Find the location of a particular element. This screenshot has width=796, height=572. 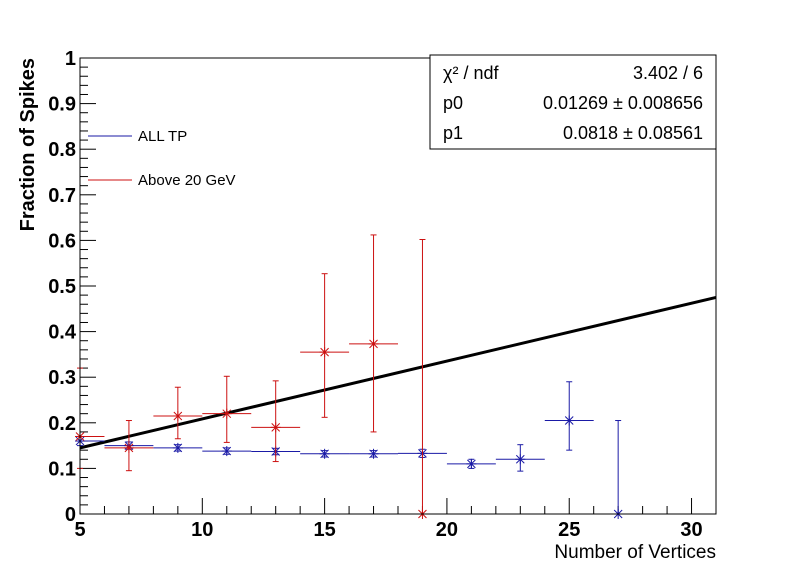

y-tick-label: 0.6 is located at coordinates (62, 241).